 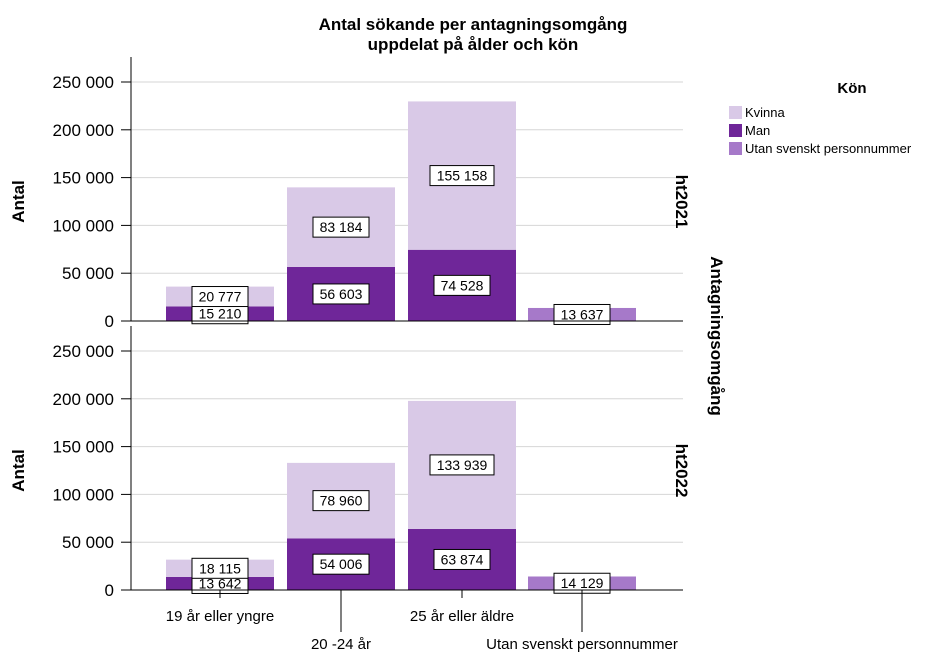 I want to click on data-label: 133 939, so click(x=462, y=465).